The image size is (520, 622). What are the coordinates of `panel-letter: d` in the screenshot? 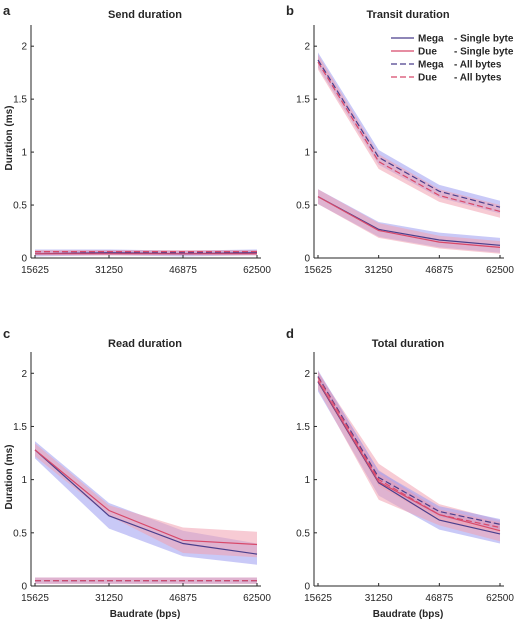 It's located at (290, 333).